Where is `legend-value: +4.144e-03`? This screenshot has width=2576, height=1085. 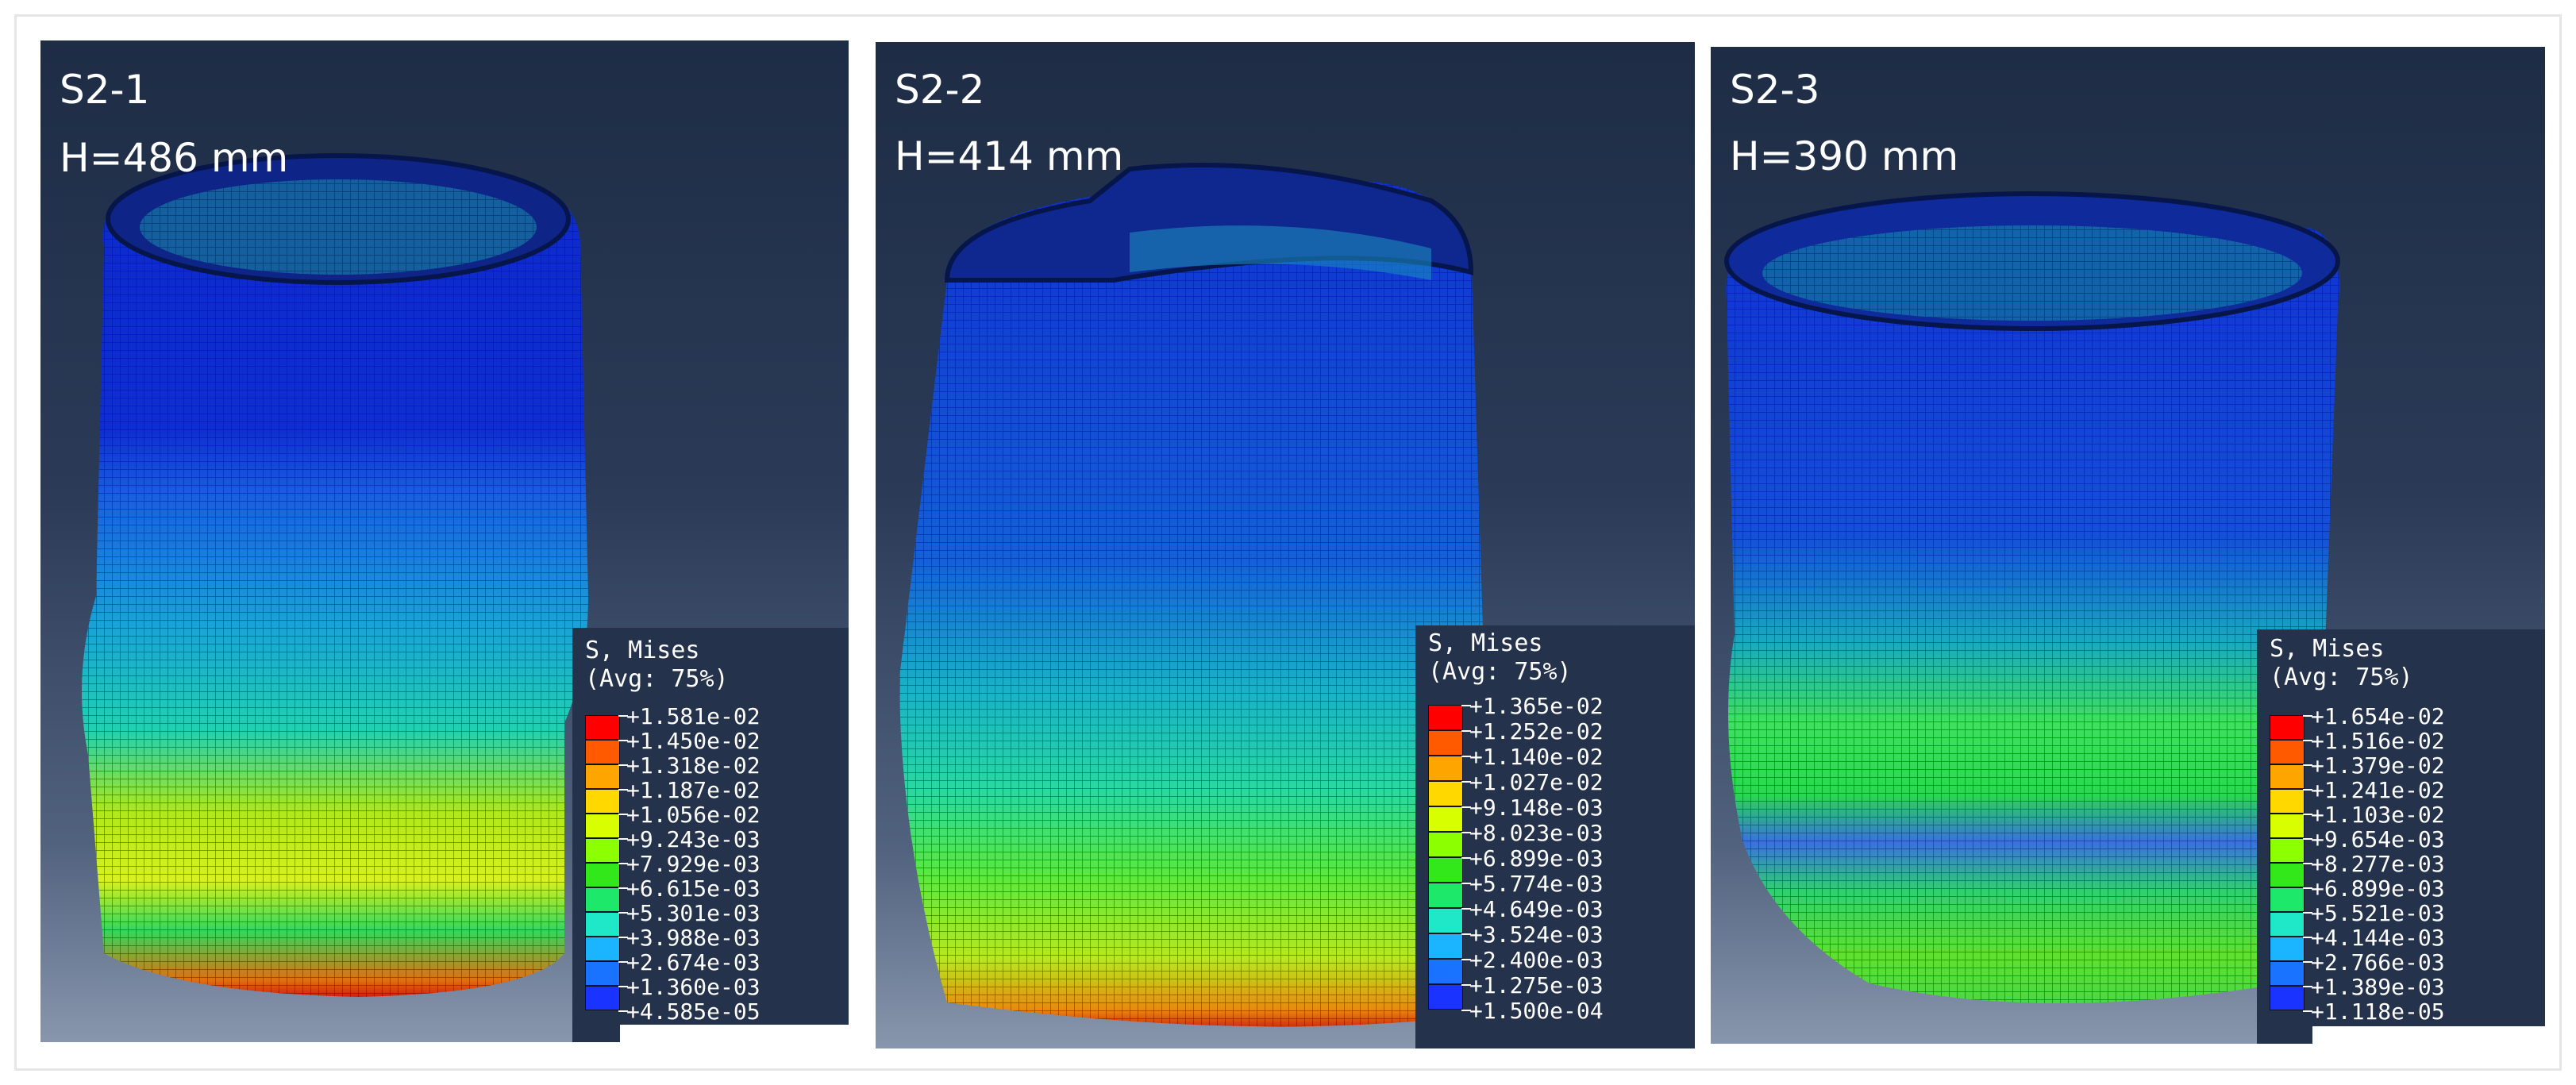 legend-value: +4.144e-03 is located at coordinates (2378, 938).